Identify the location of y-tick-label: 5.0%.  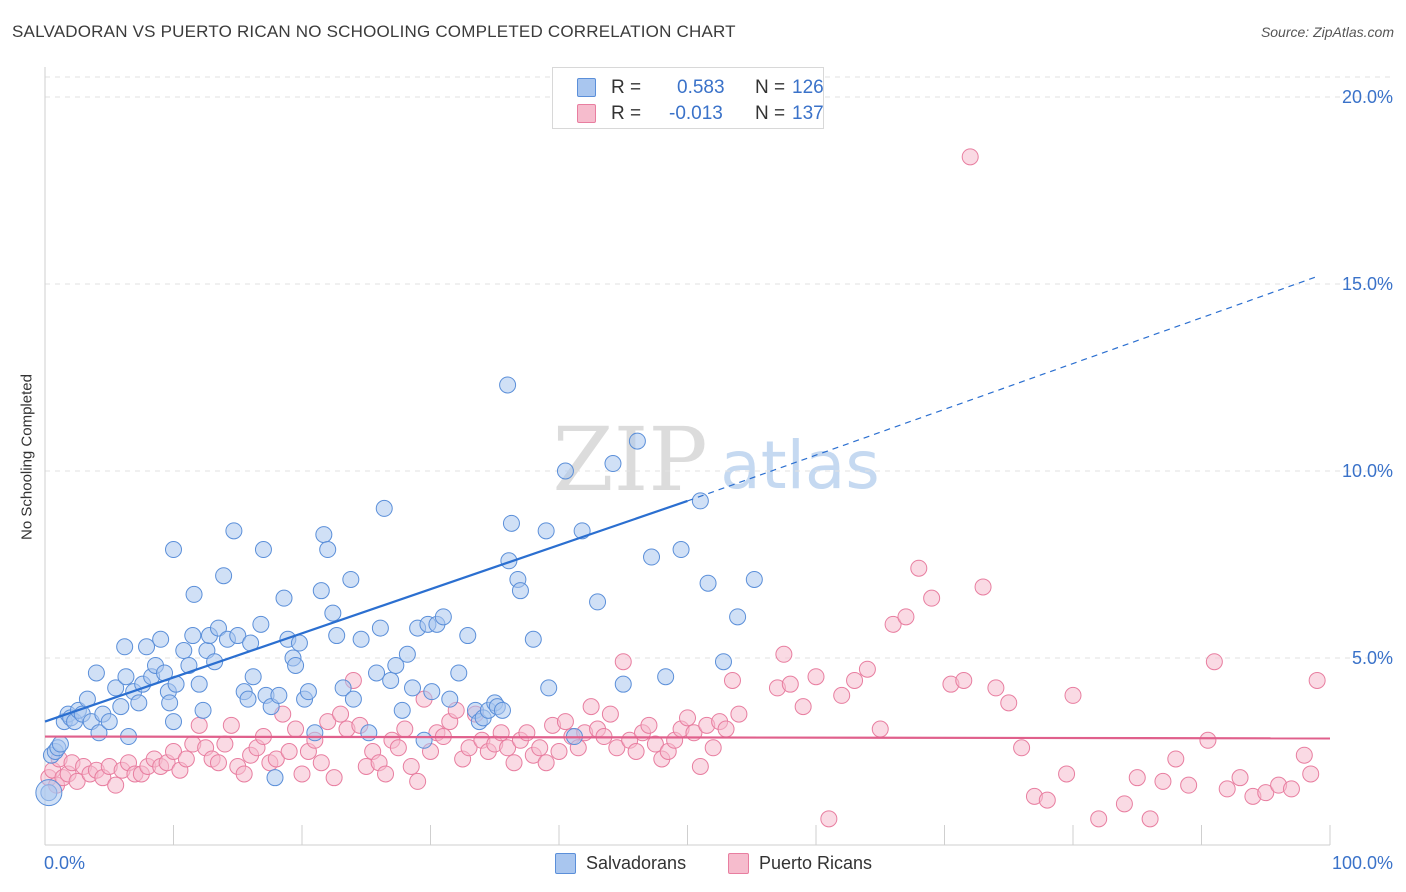
(1372, 658).